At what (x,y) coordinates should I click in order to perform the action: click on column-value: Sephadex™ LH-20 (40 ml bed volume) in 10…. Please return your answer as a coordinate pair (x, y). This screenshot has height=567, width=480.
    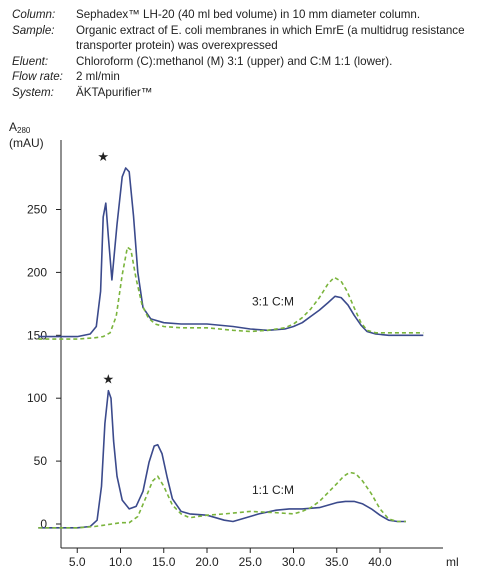
    Looking at the image, I should click on (248, 14).